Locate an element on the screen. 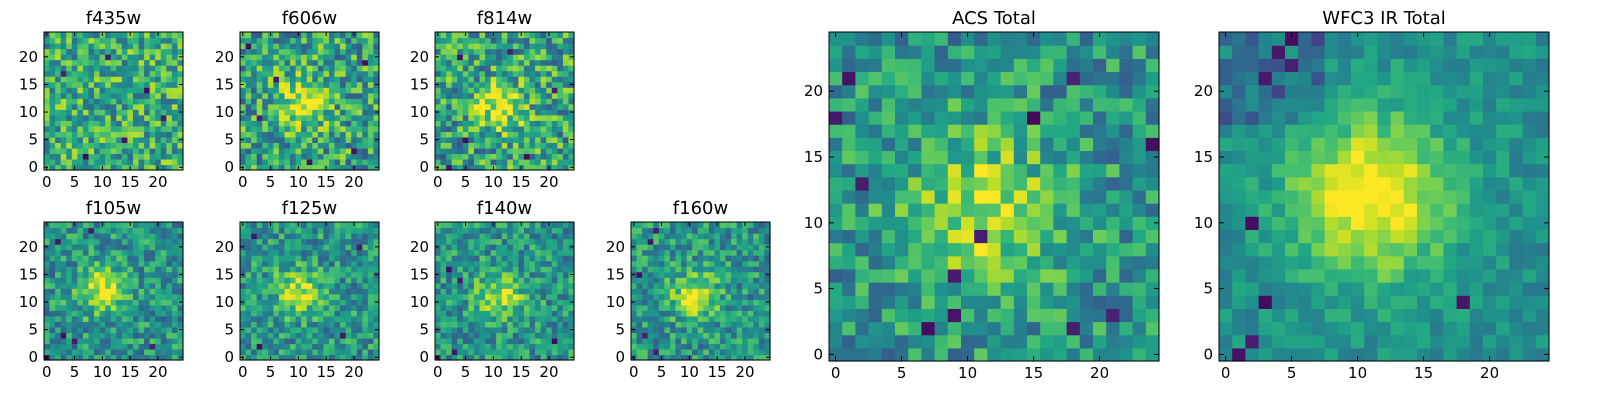 This screenshot has height=400, width=1600. panel-title: ACS Total is located at coordinates (994, 18).